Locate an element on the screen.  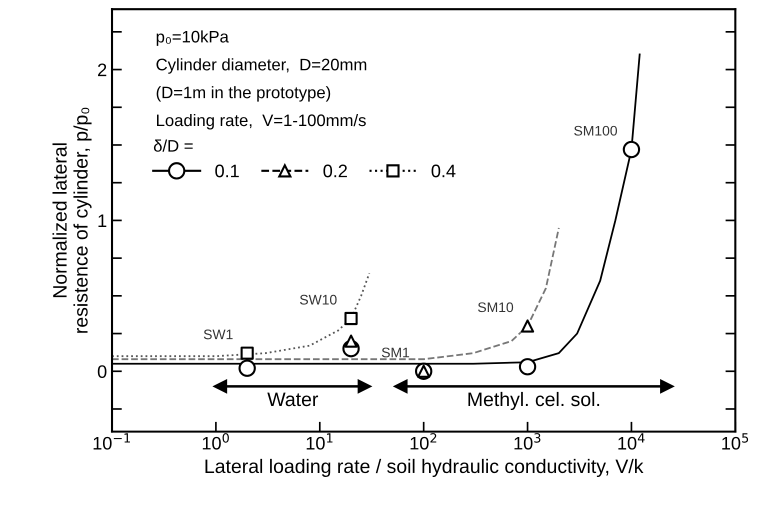
annotation: p₀=10kPa is located at coordinates (192, 38).